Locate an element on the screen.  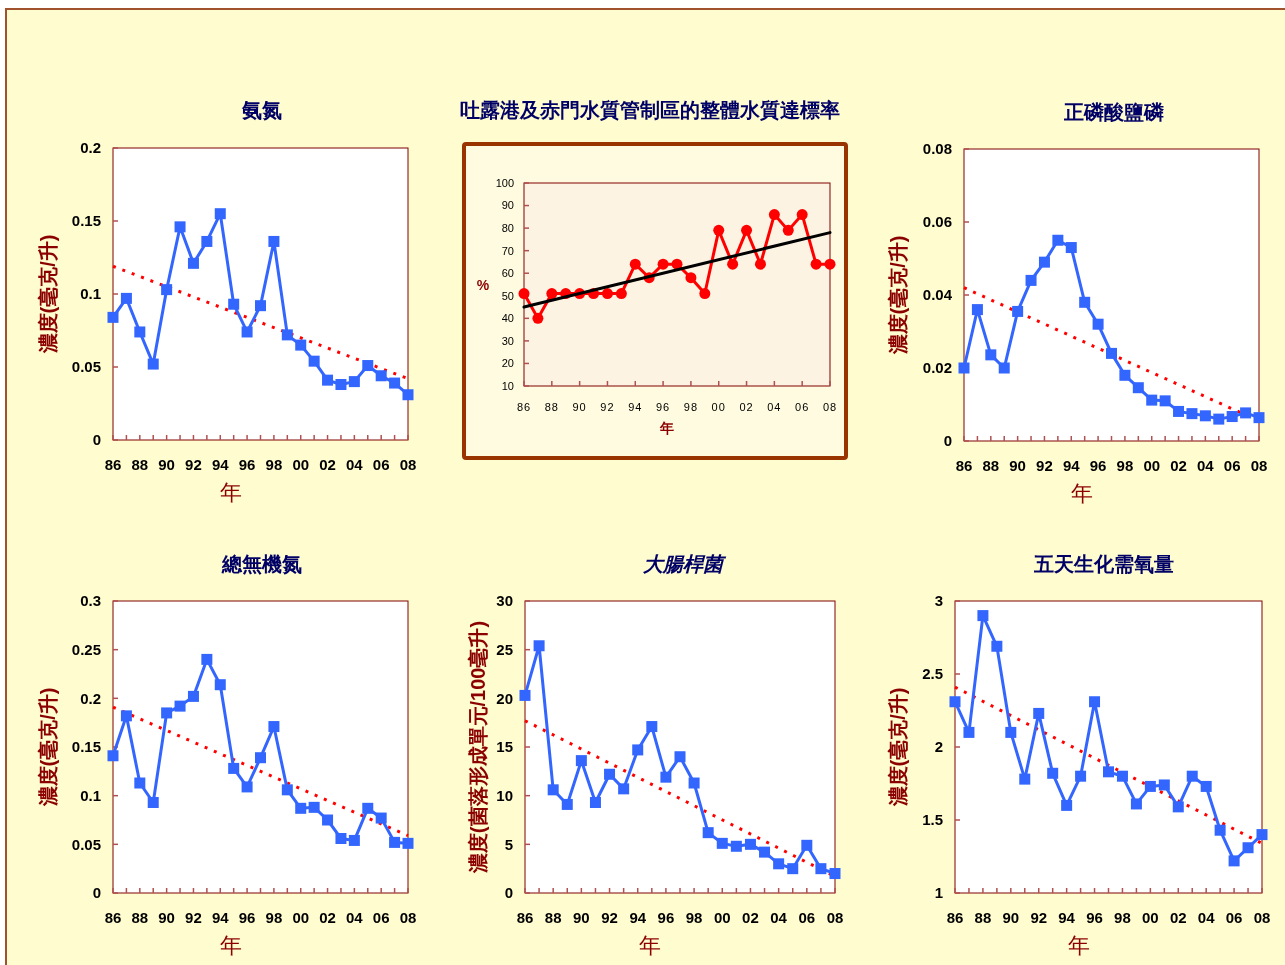
y-tick-label: 30 is located at coordinates (504, 601).